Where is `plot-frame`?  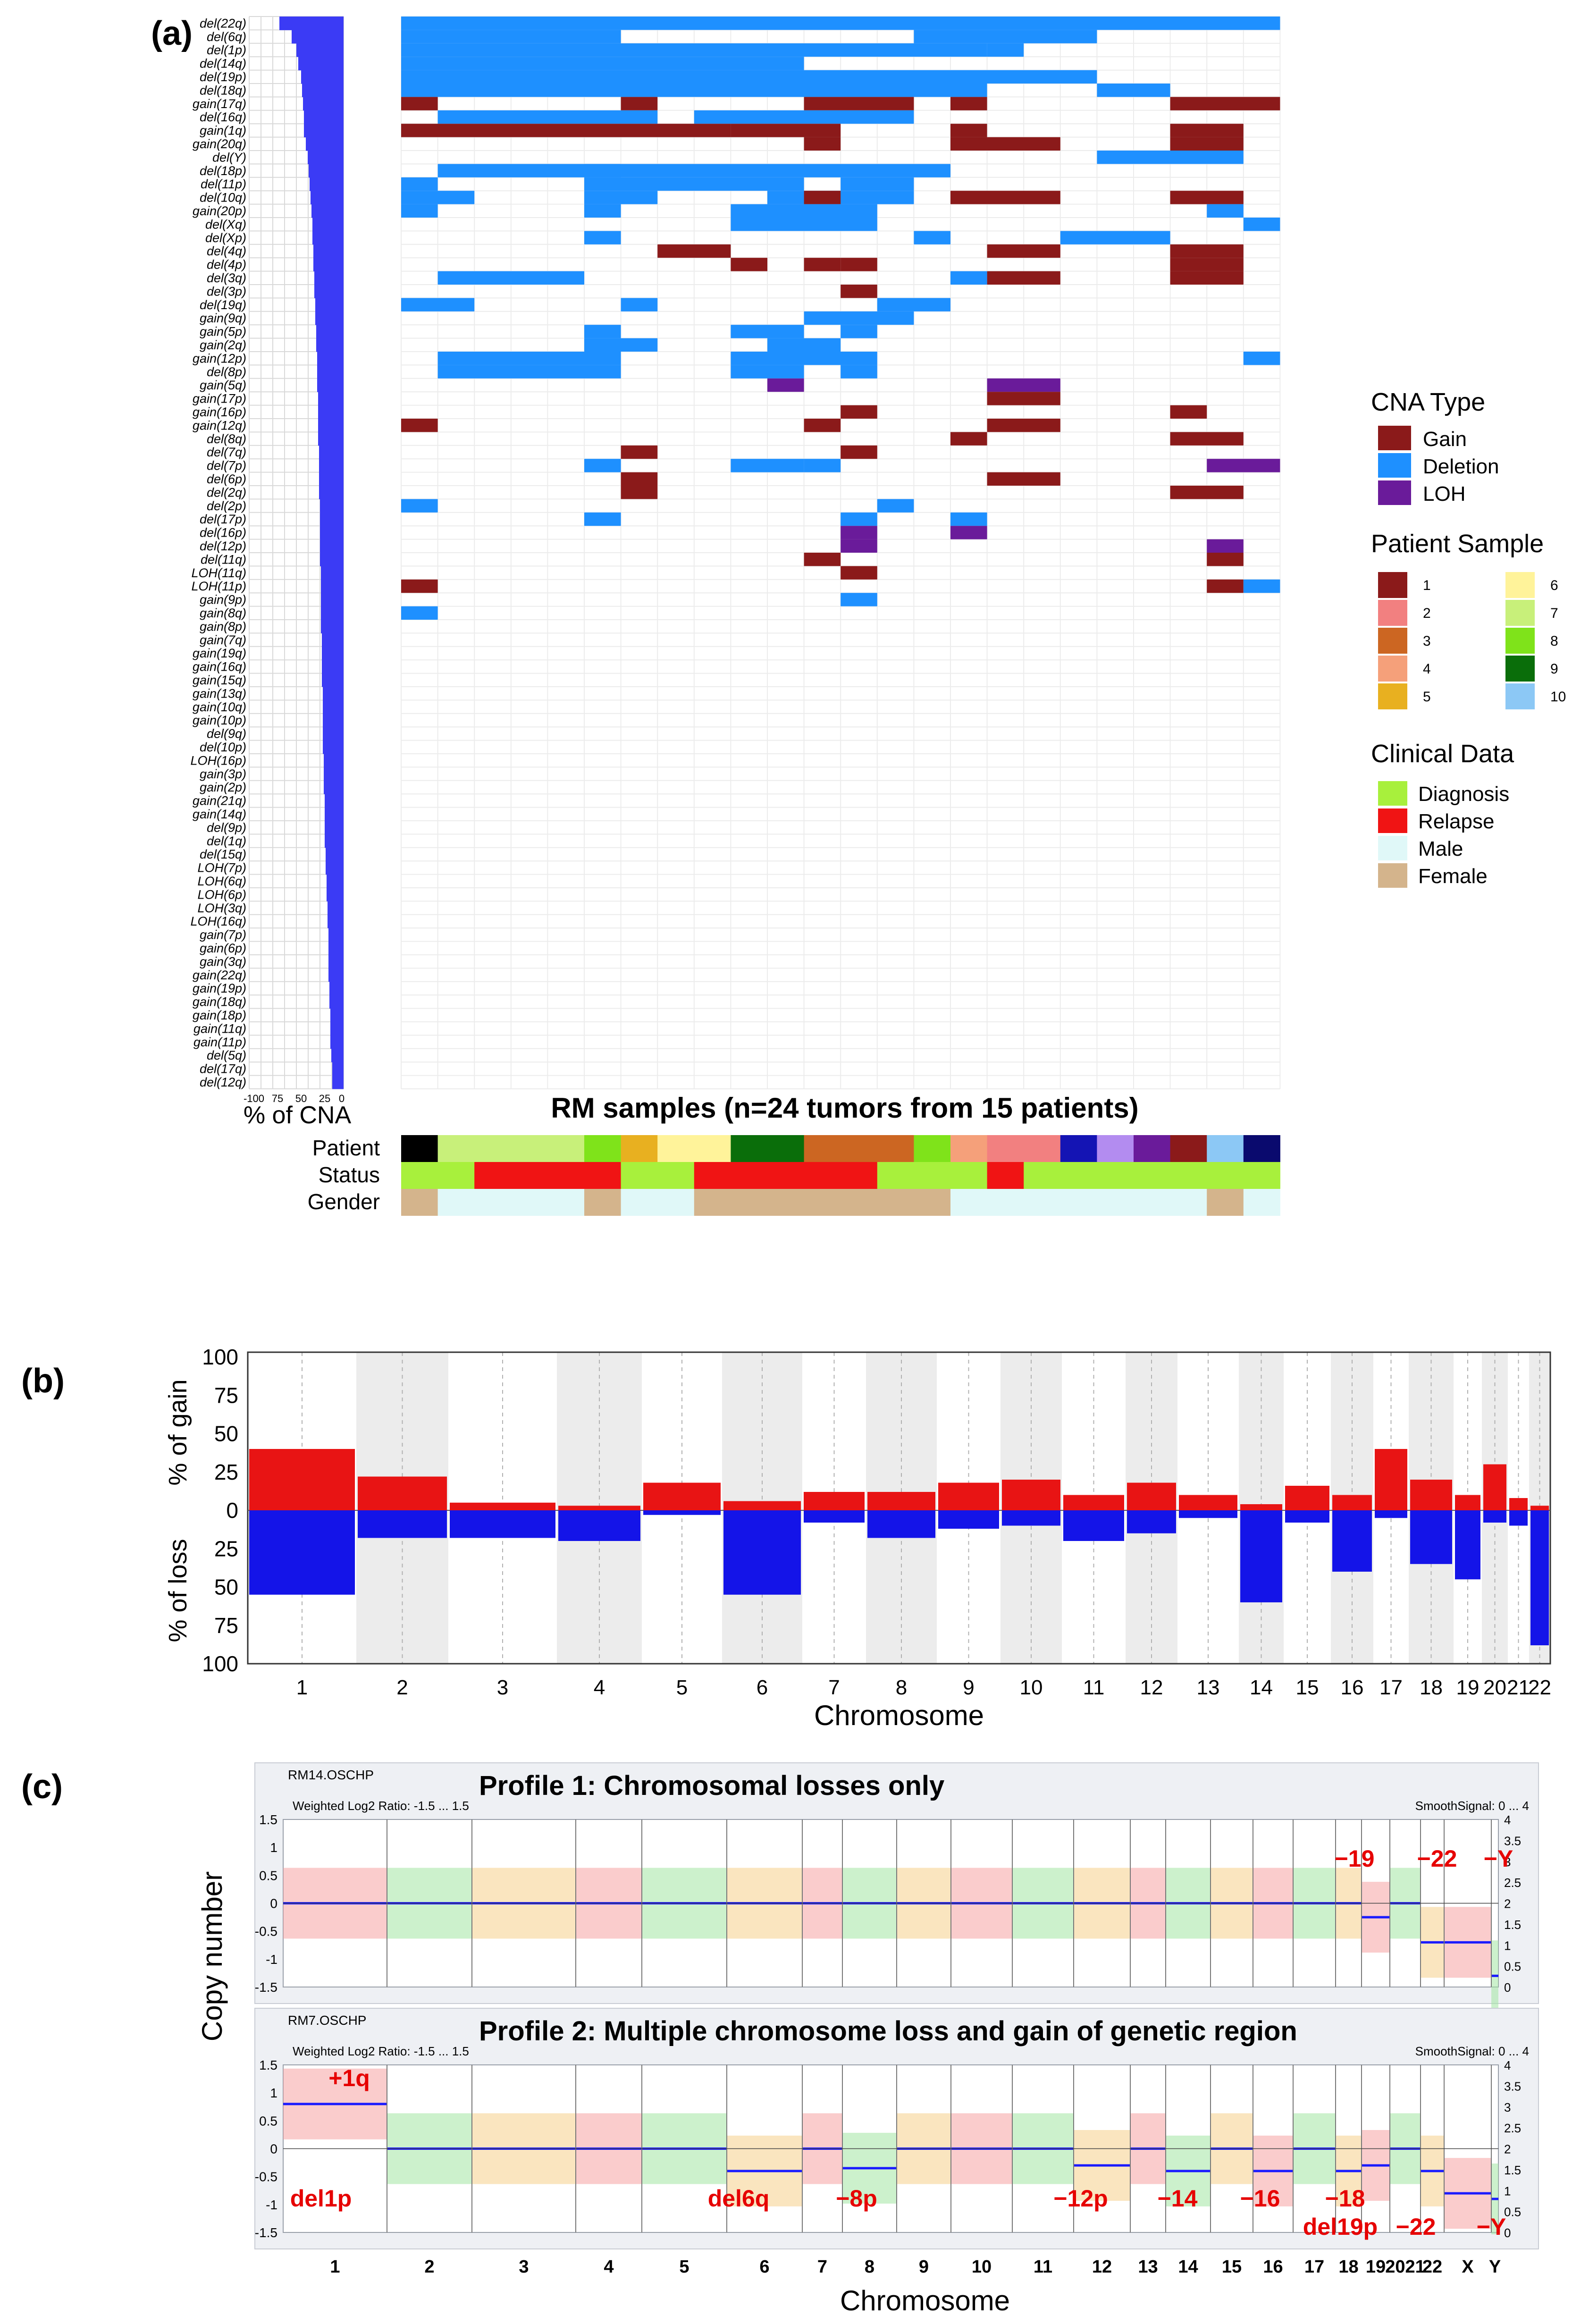 plot-frame is located at coordinates (899, 1508).